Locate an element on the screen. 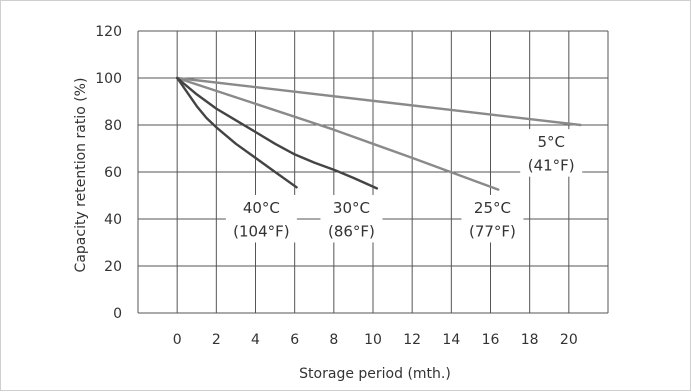 The image size is (691, 392). y-tick-label: 0 is located at coordinates (117, 314).